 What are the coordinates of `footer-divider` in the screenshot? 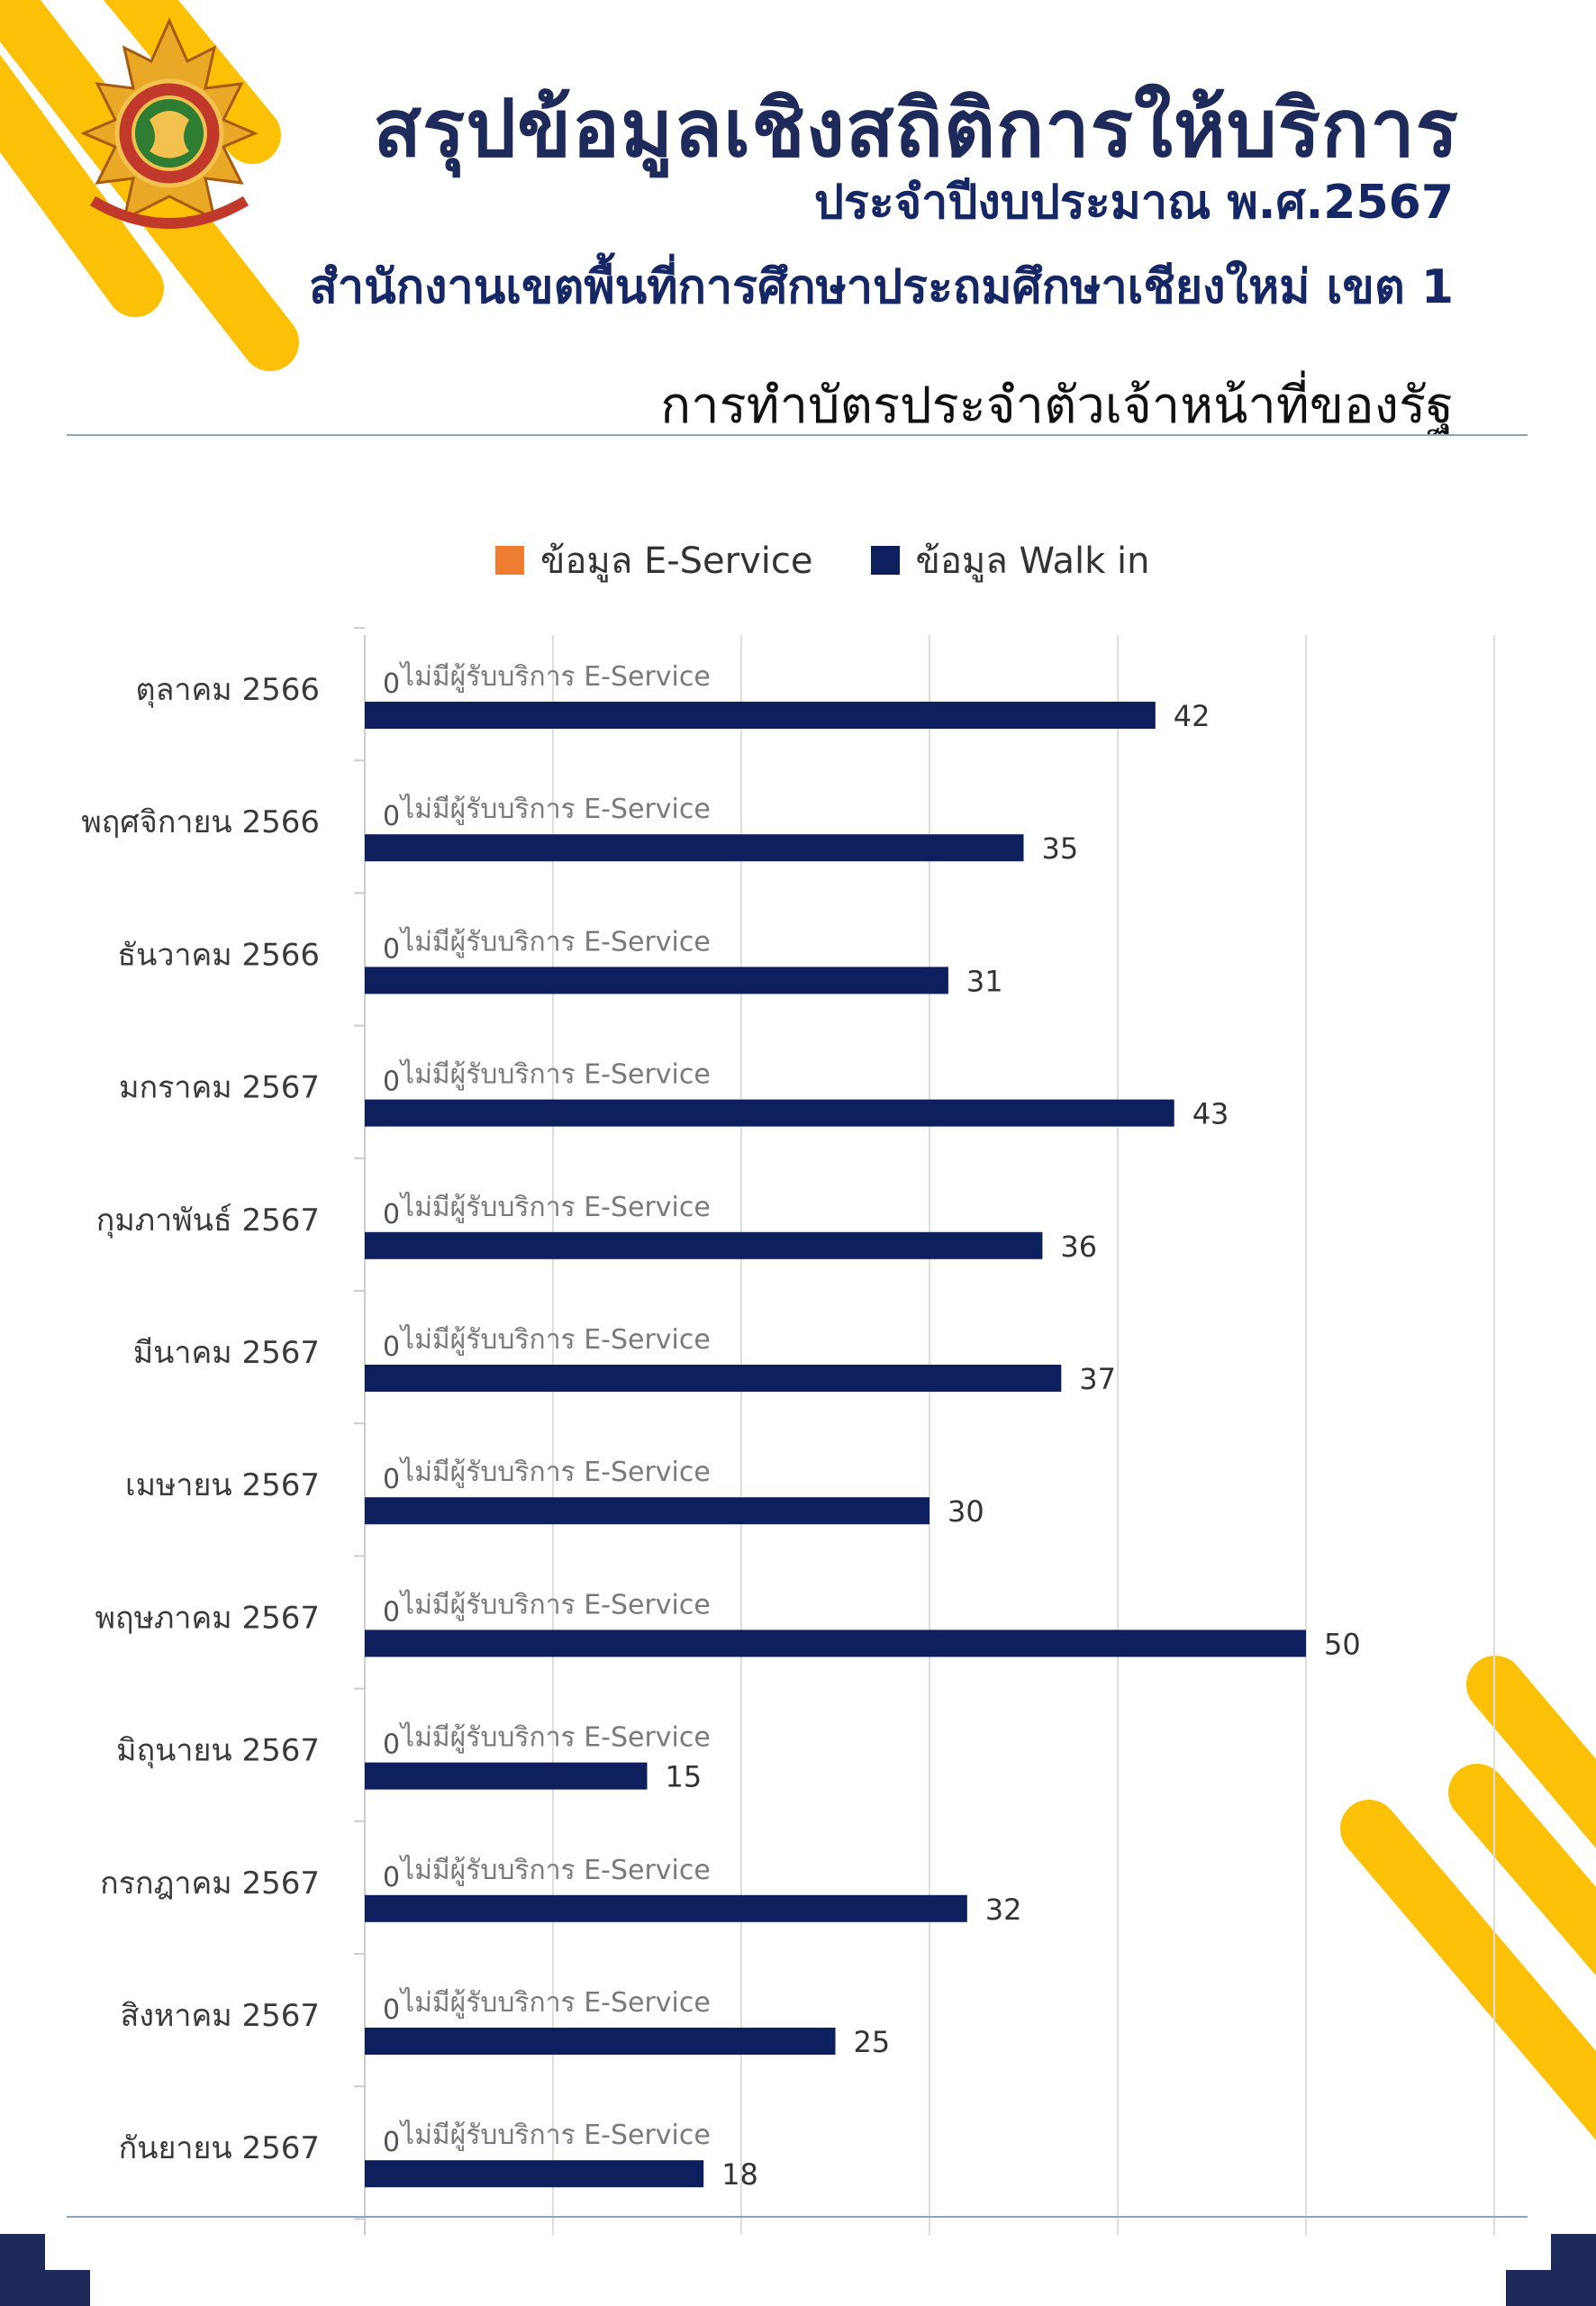 It's located at (797, 2217).